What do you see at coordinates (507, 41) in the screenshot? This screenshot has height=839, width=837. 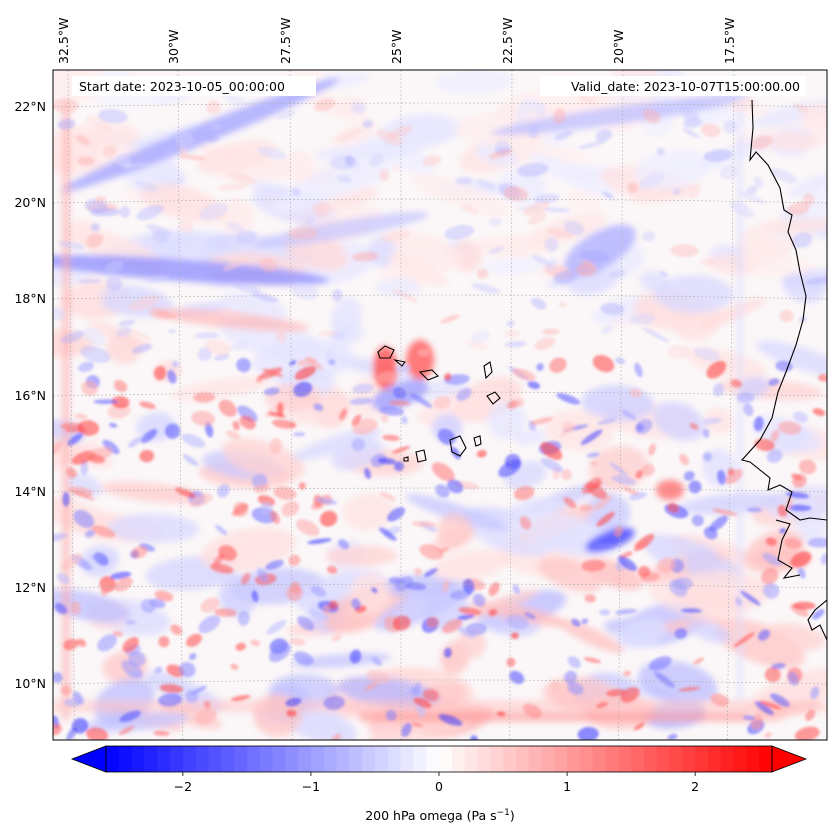 I see `lon-label: 22.5°W` at bounding box center [507, 41].